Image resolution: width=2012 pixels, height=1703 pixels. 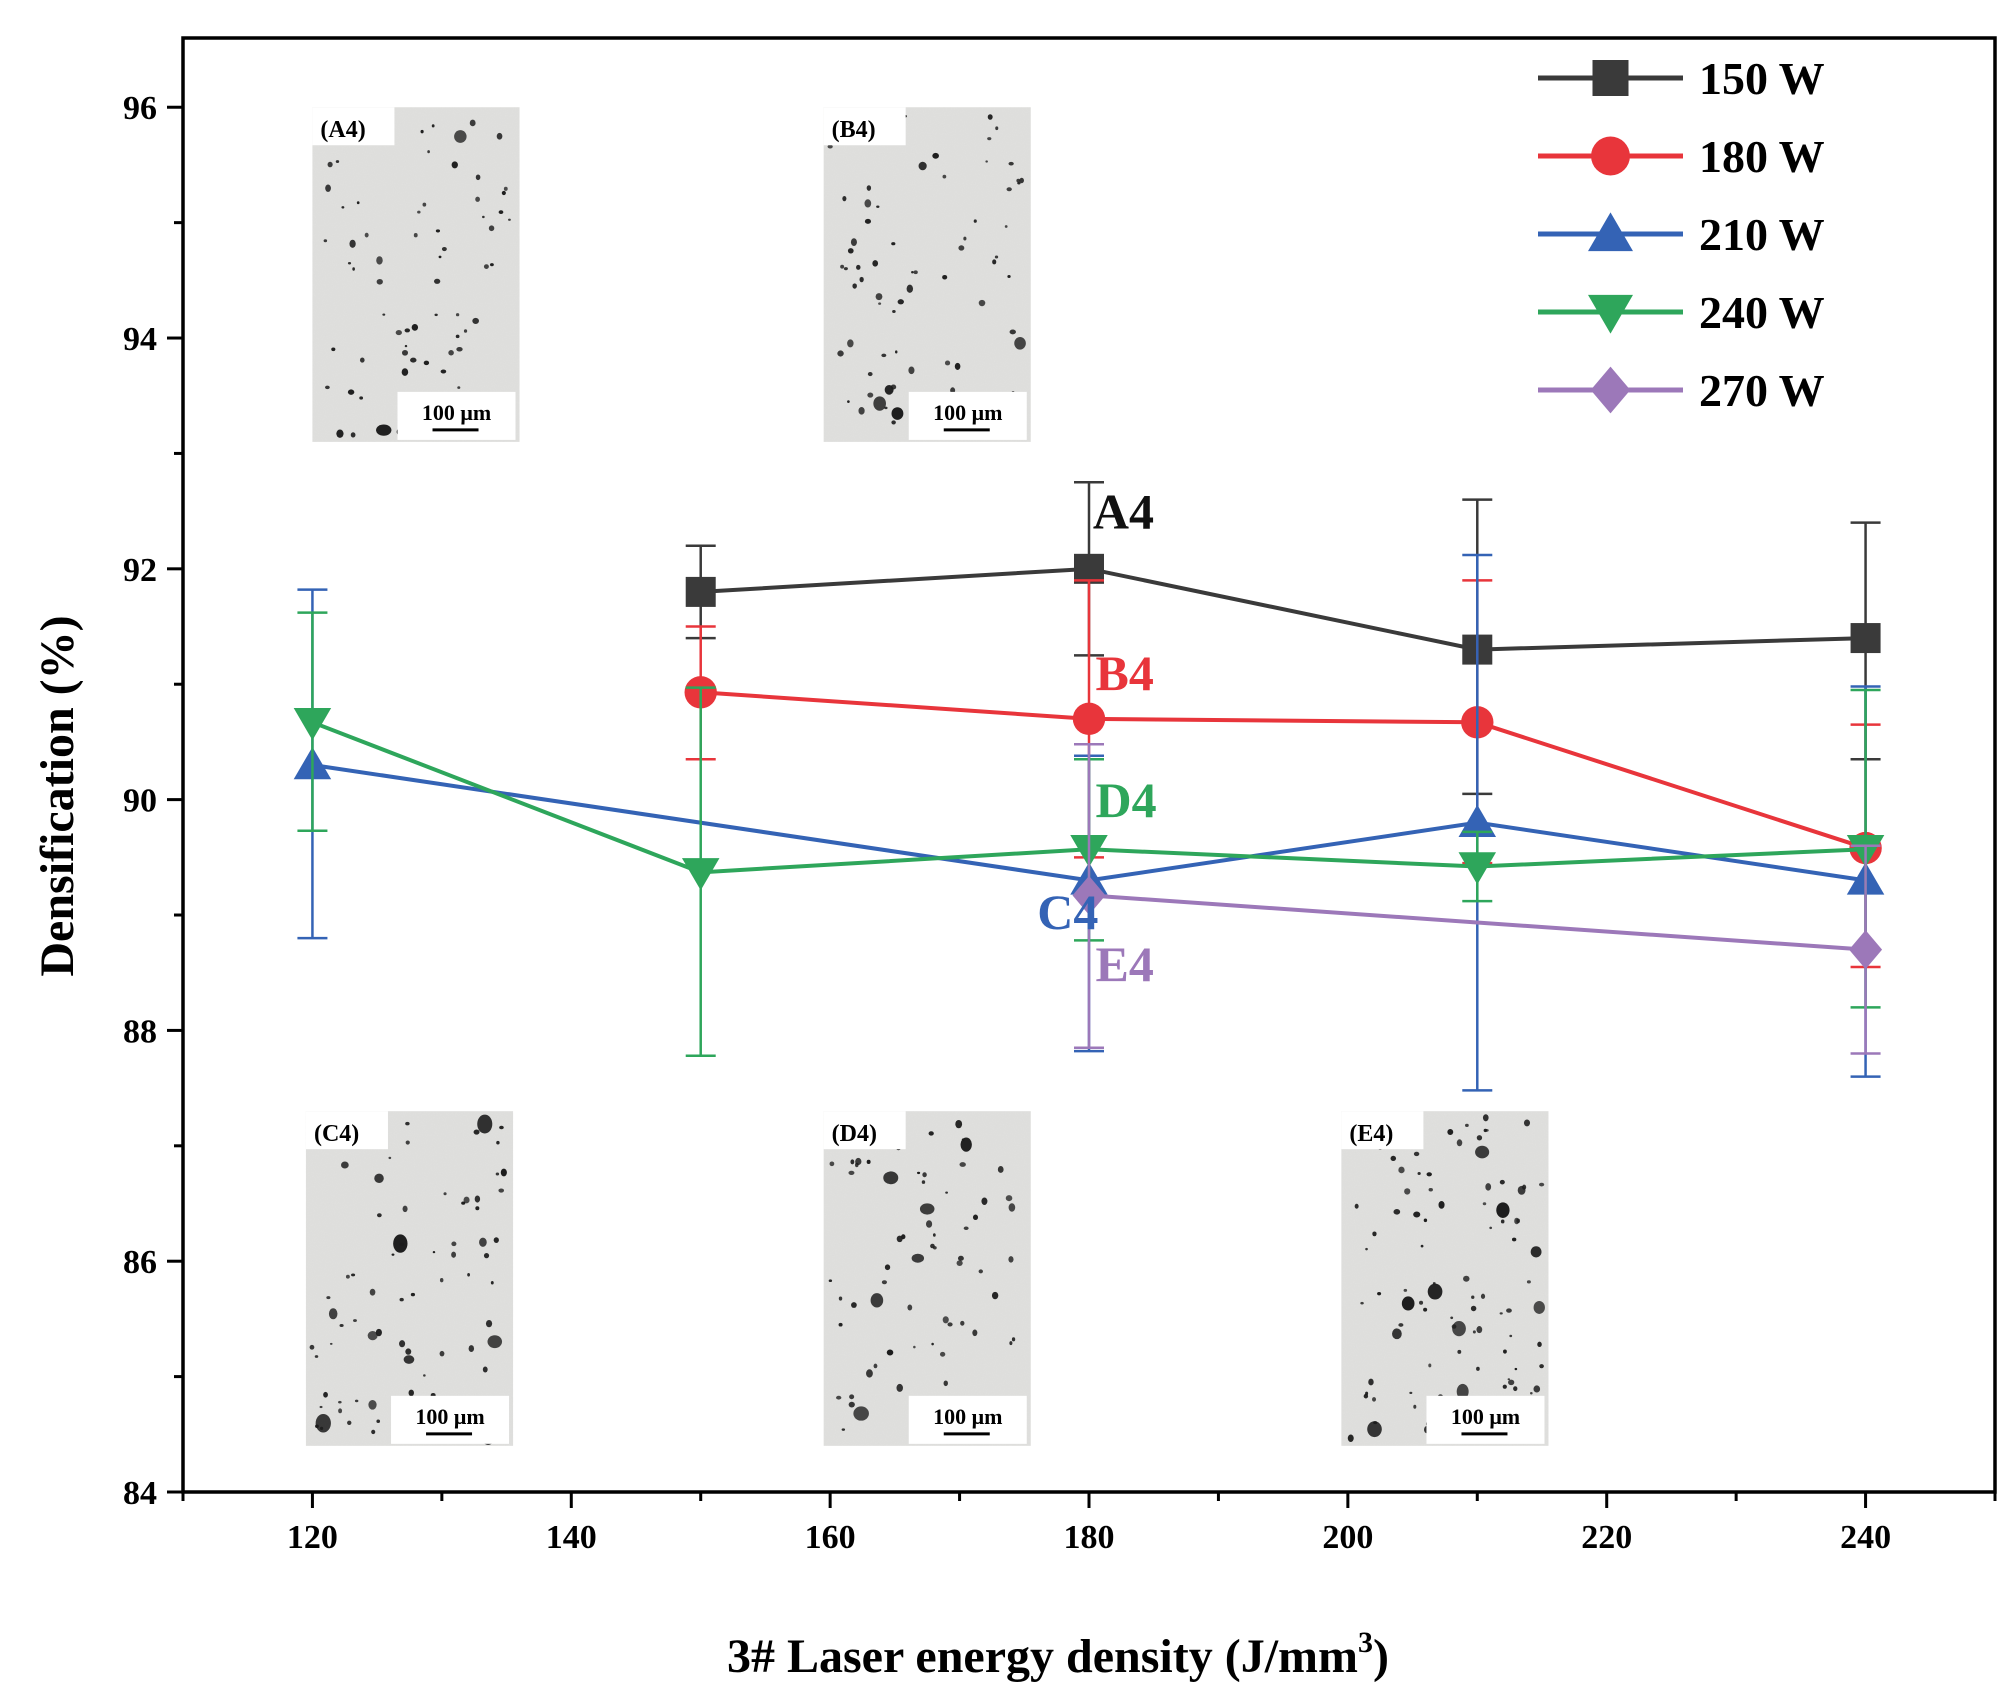 What do you see at coordinates (1124, 964) in the screenshot?
I see `annotation-label: E4` at bounding box center [1124, 964].